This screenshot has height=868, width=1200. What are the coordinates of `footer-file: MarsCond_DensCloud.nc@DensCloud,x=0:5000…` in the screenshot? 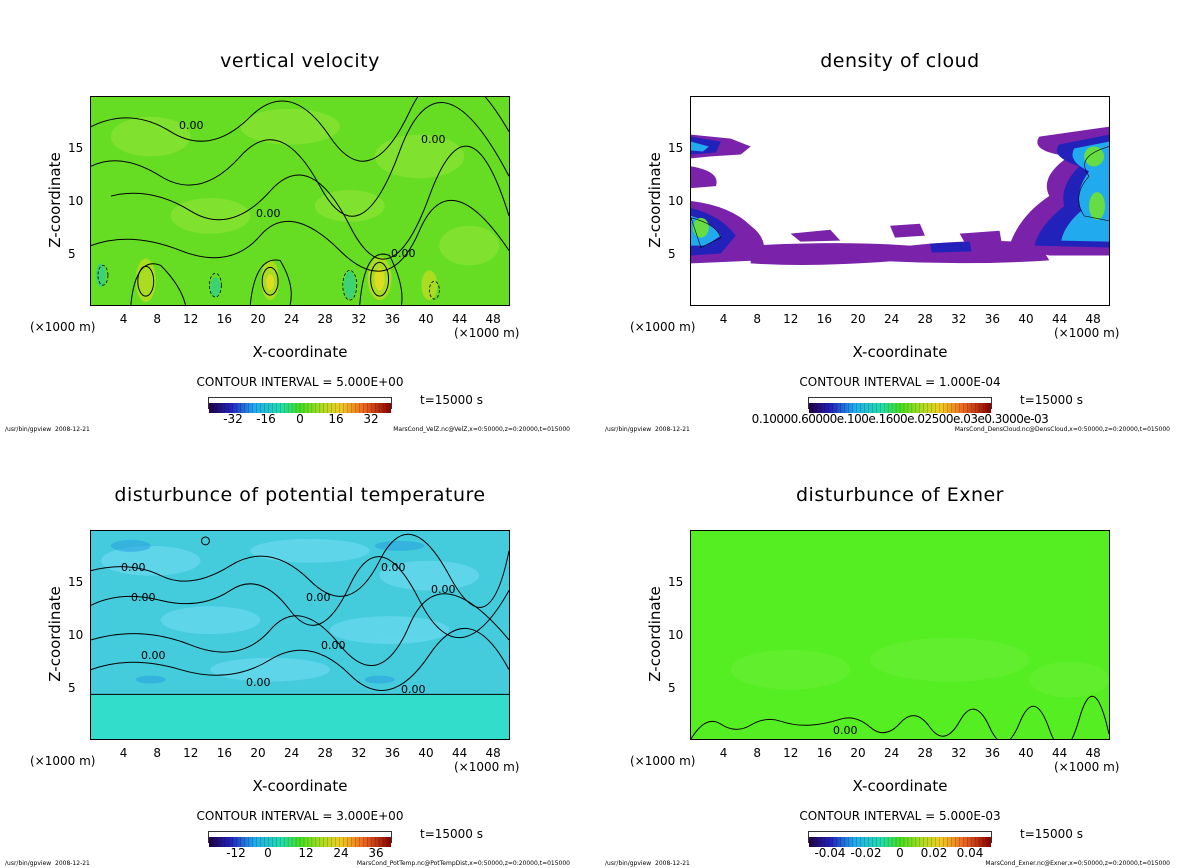 It's located at (1062, 429).